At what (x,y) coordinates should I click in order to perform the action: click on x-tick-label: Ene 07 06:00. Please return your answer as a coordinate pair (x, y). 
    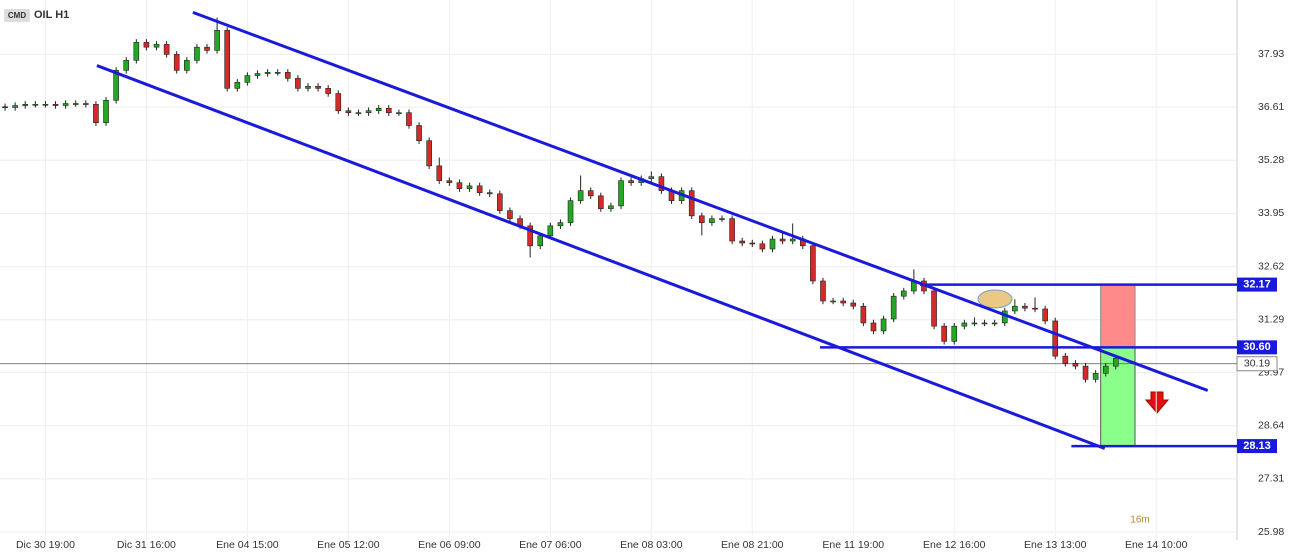
    Looking at the image, I should click on (550, 545).